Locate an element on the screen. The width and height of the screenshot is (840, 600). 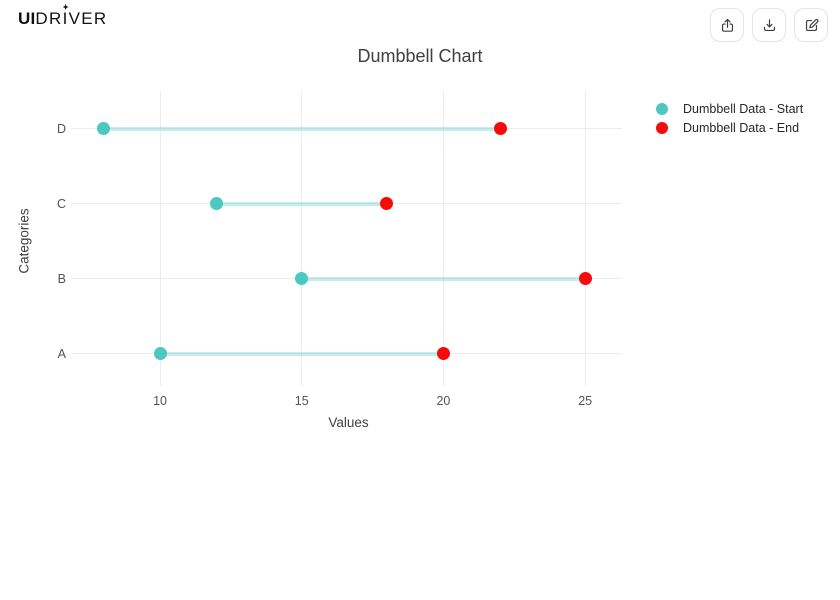
toolbar is located at coordinates (769, 25).